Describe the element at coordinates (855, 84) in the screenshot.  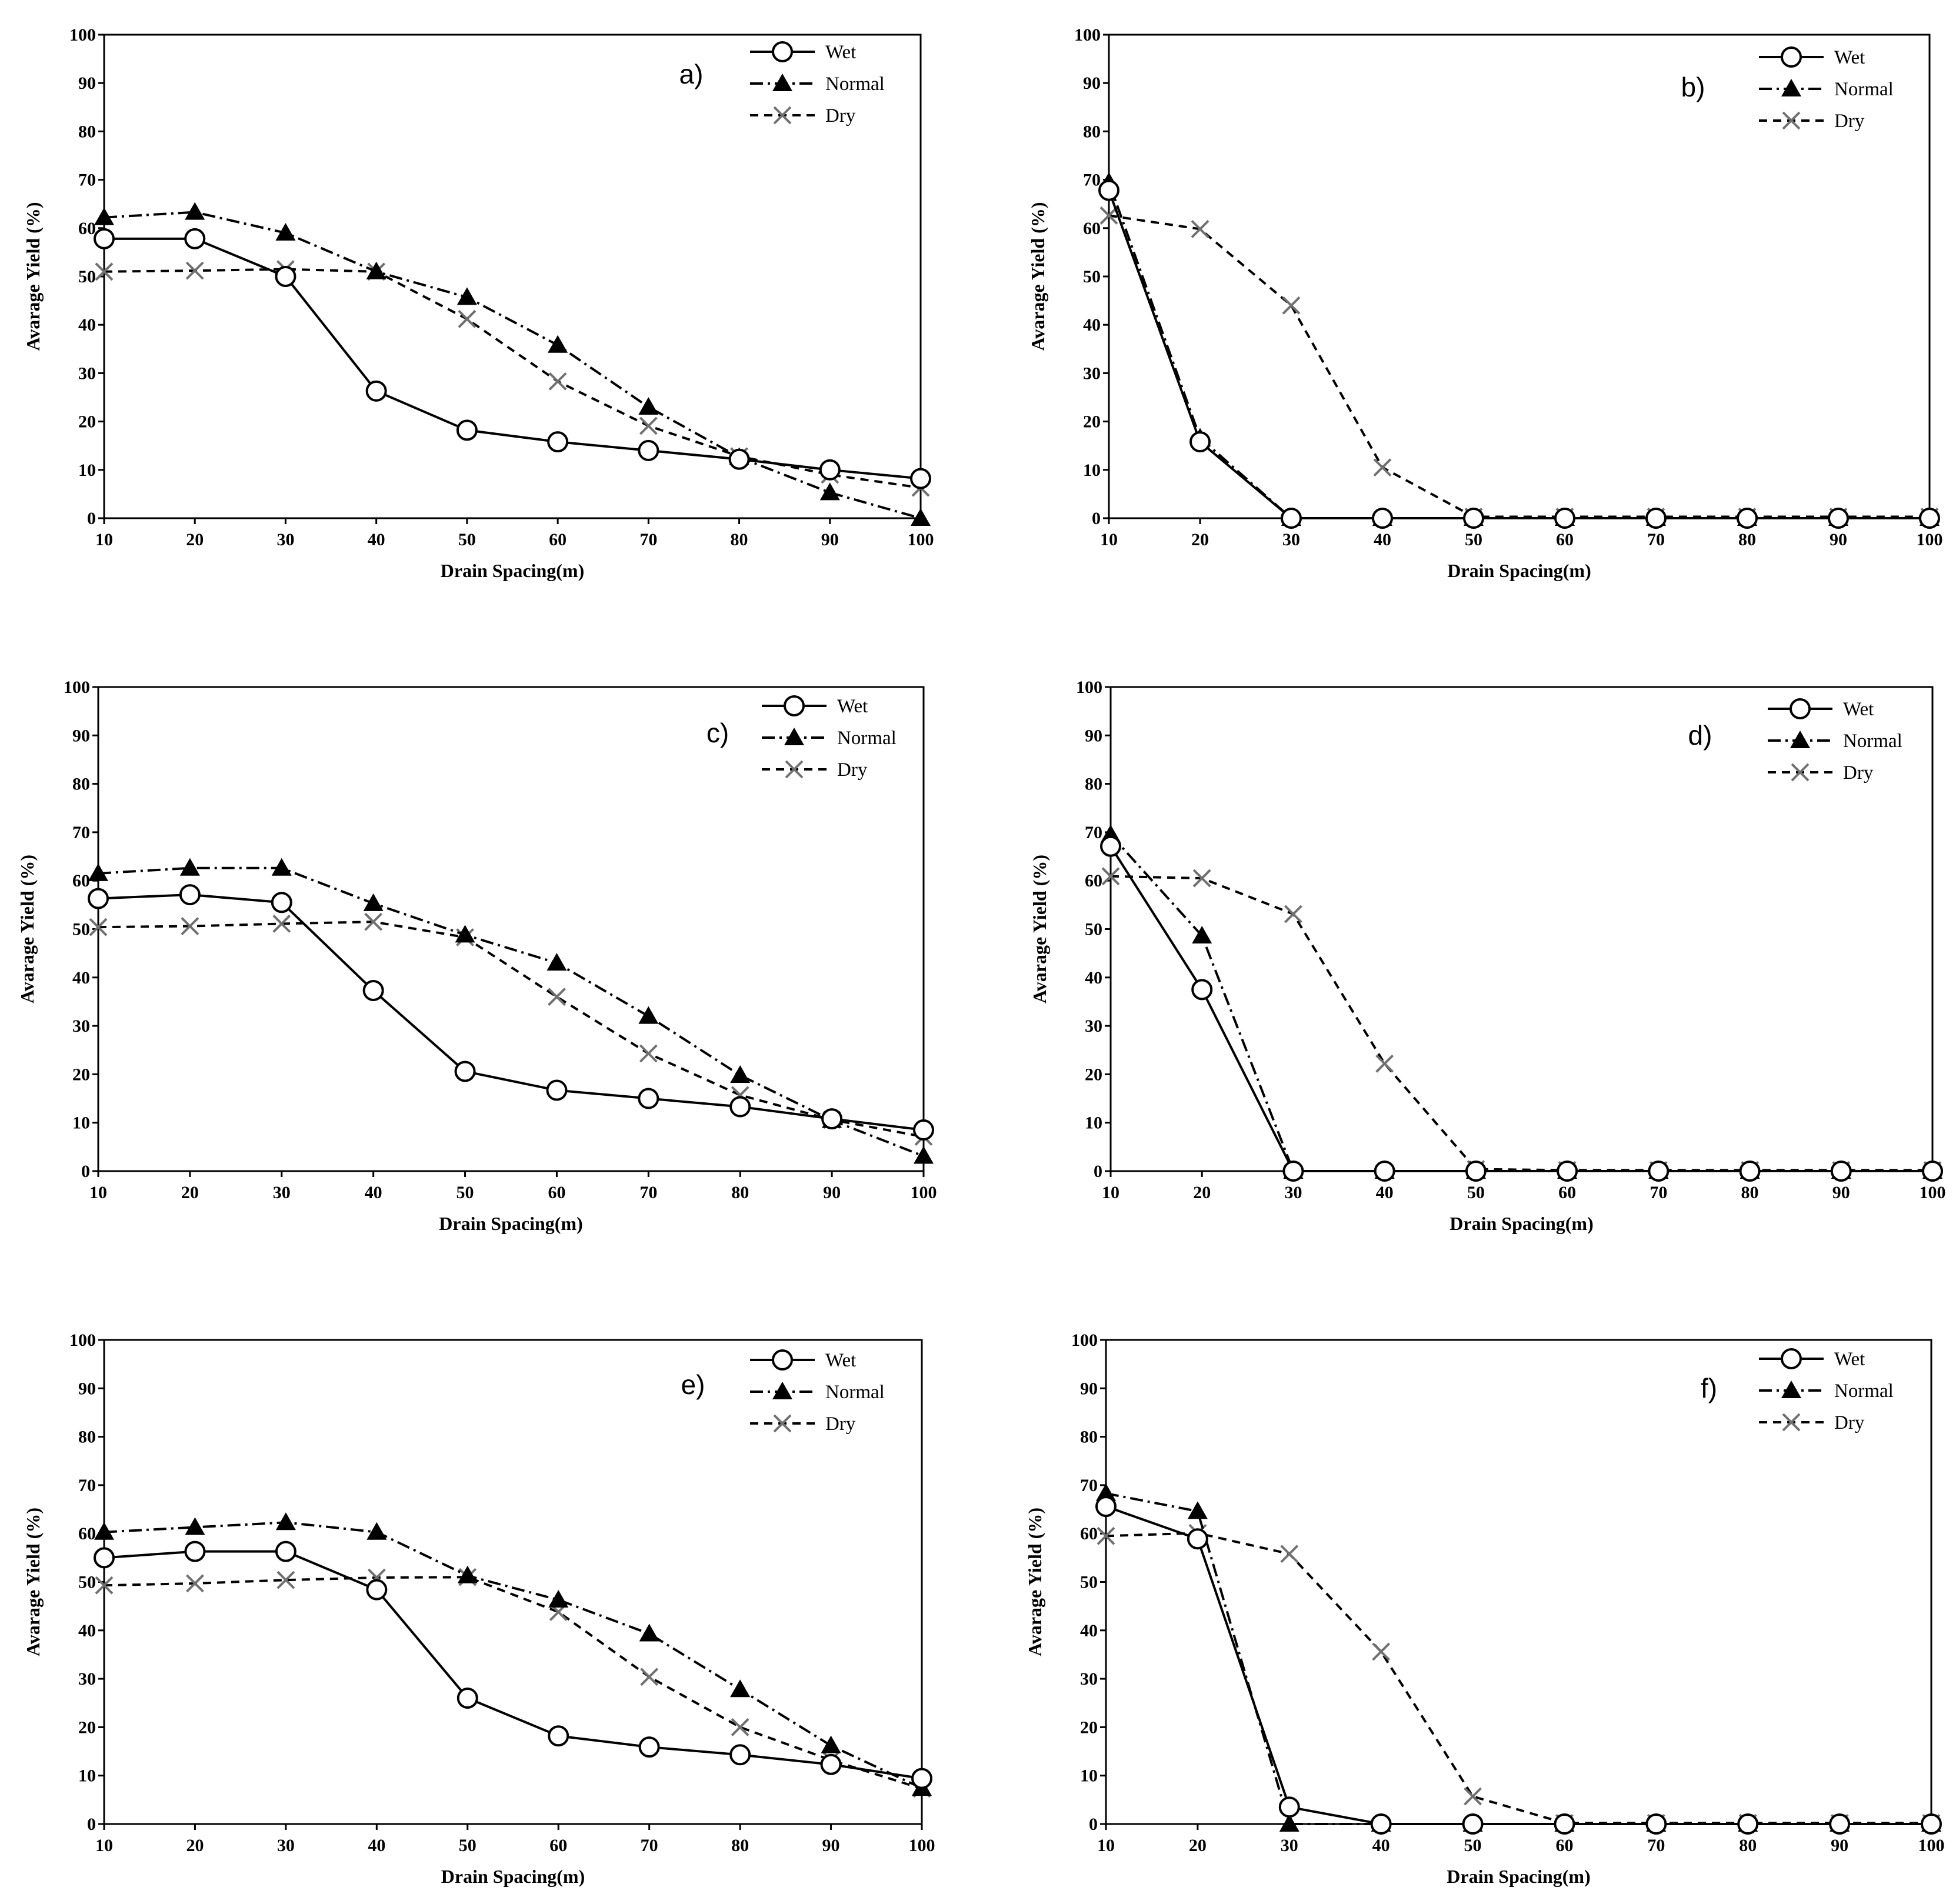
I see `legend-label-normal: Normal` at that location.